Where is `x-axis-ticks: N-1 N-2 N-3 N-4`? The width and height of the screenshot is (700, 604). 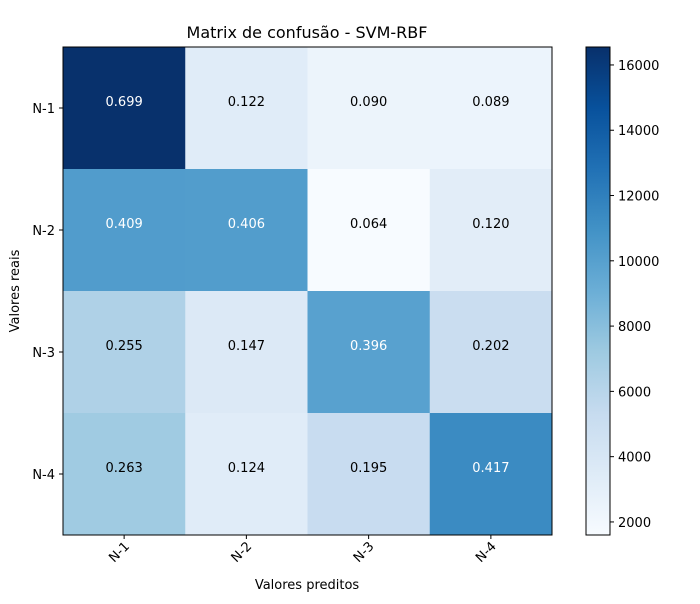 x-axis-ticks: N-1 N-2 N-3 N-4 is located at coordinates (303, 550).